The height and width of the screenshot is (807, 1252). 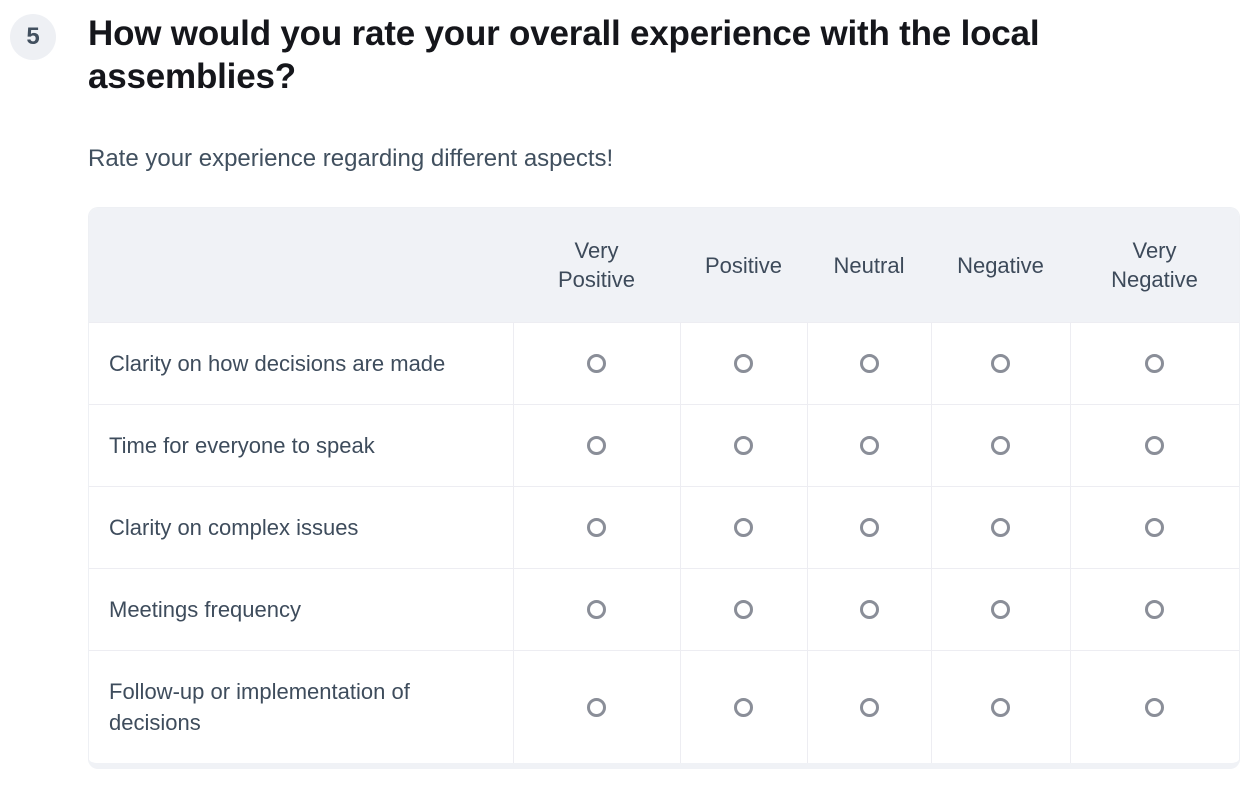 What do you see at coordinates (743, 445) in the screenshot?
I see `radio-row2-positive` at bounding box center [743, 445].